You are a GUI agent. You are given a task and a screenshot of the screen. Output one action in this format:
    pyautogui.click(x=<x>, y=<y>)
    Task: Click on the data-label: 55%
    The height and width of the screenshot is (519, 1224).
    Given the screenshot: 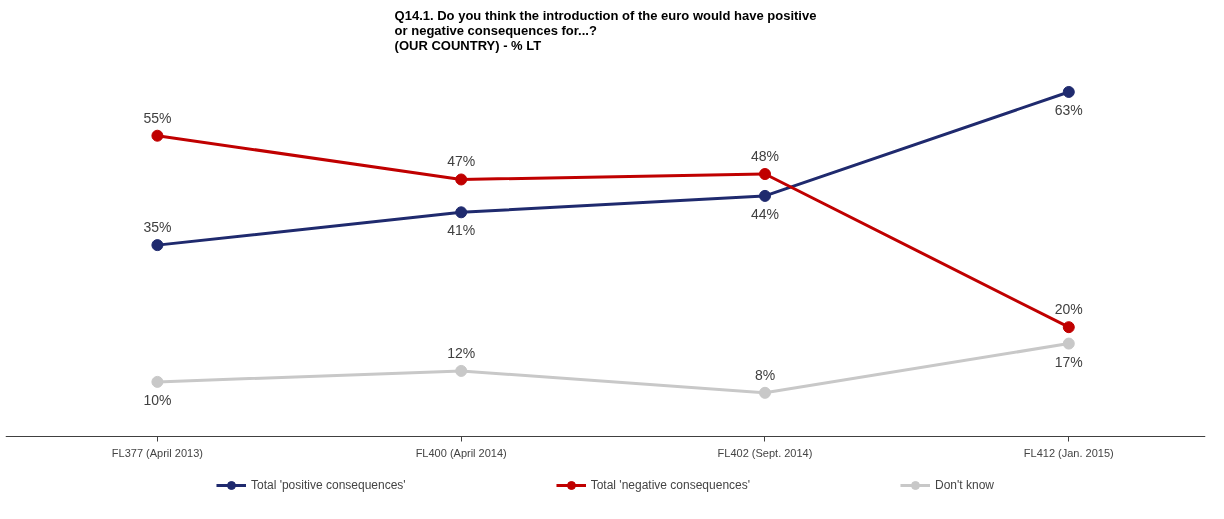 What is the action you would take?
    pyautogui.click(x=157, y=117)
    